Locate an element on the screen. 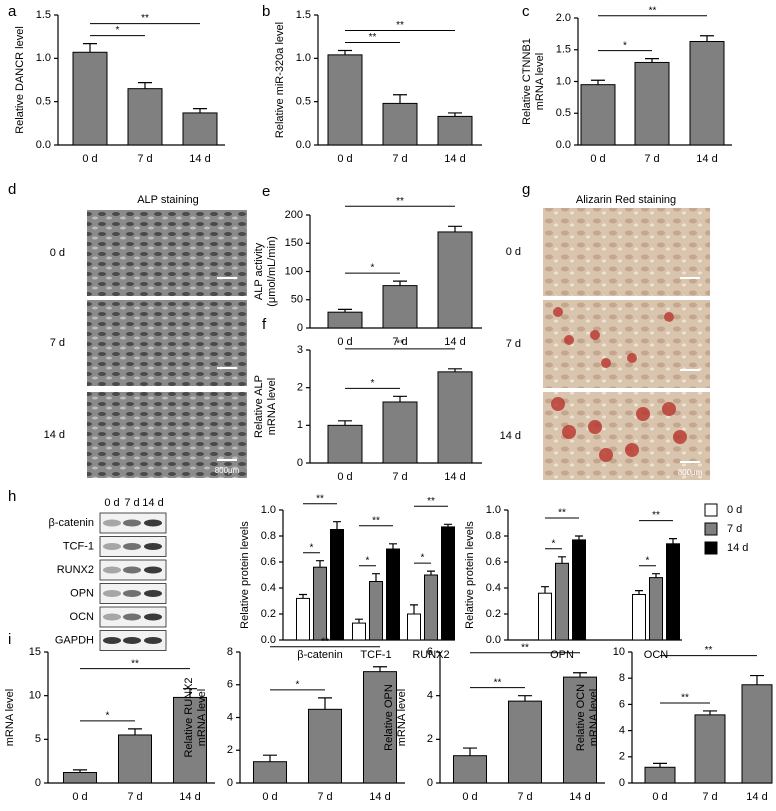 The image size is (776, 811). y-tick-label: 50 is located at coordinates (297, 300).